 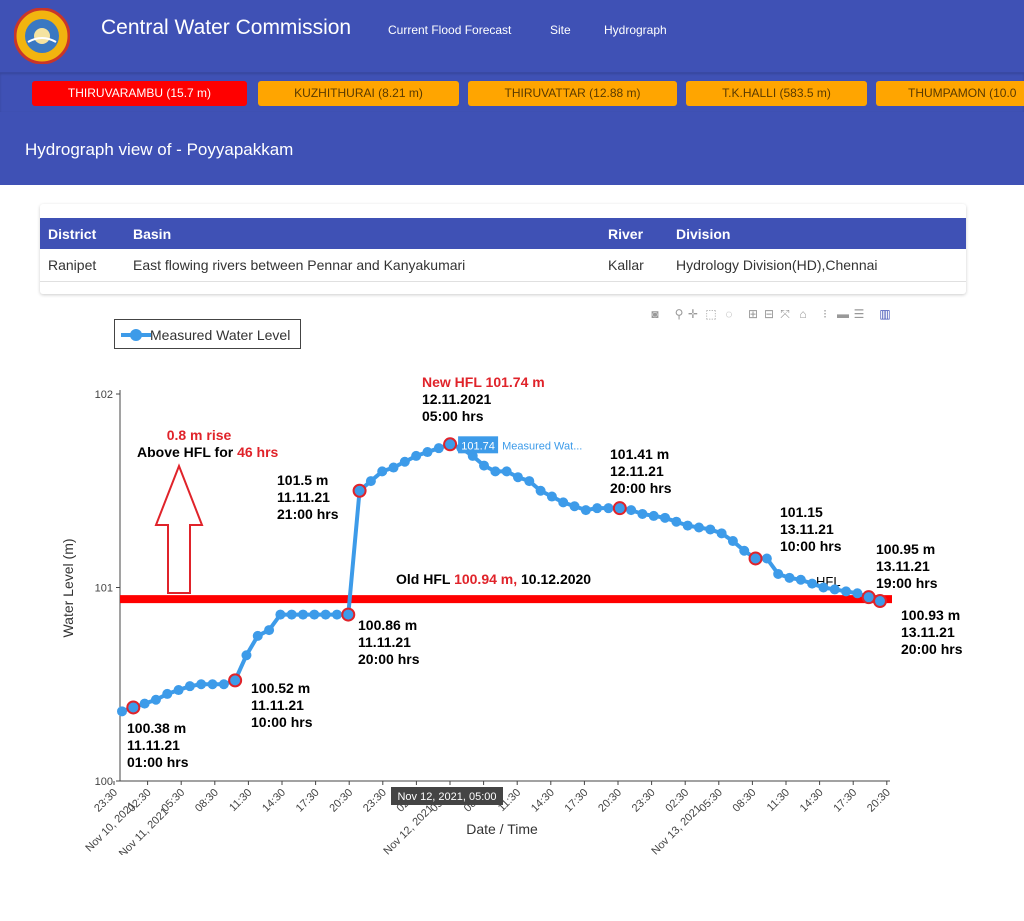 I want to click on station-chip: THIRUVARAMBU (15.7 m), so click(x=139, y=93).